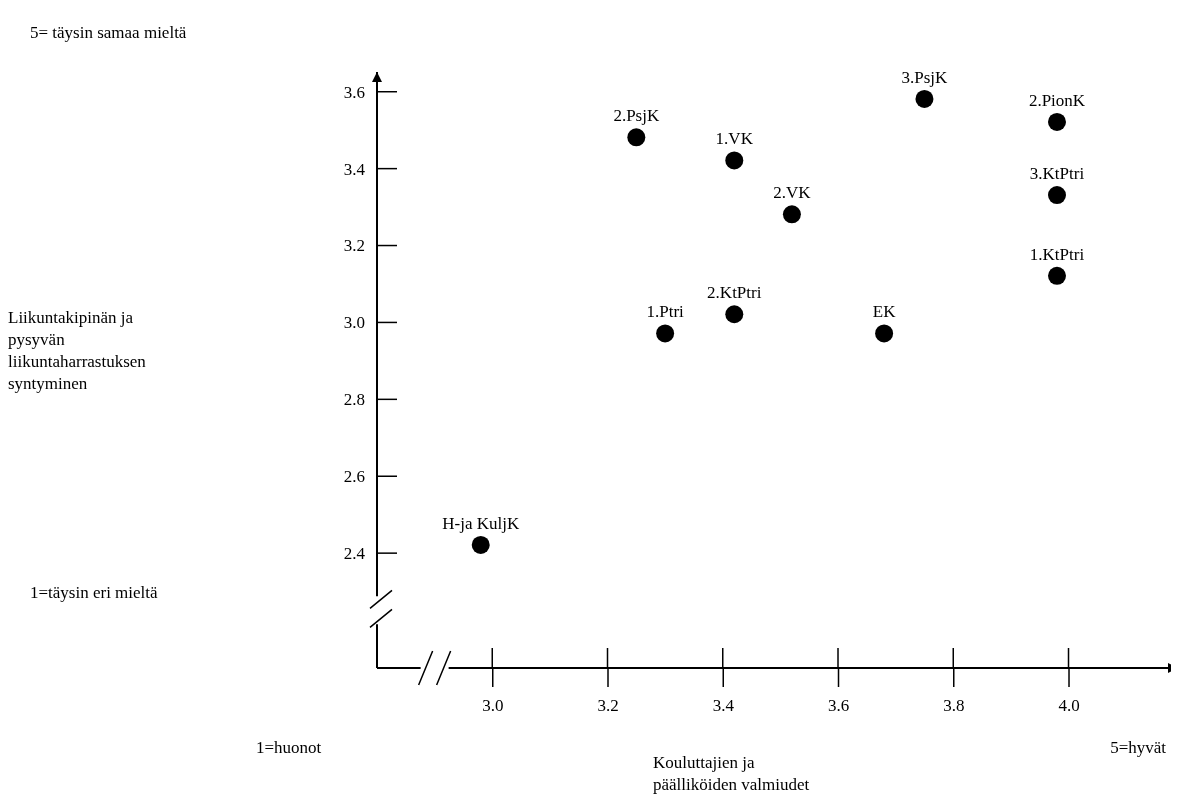 The height and width of the screenshot is (811, 1179). What do you see at coordinates (734, 293) in the screenshot?
I see `annotation: 2.KtPtri` at bounding box center [734, 293].